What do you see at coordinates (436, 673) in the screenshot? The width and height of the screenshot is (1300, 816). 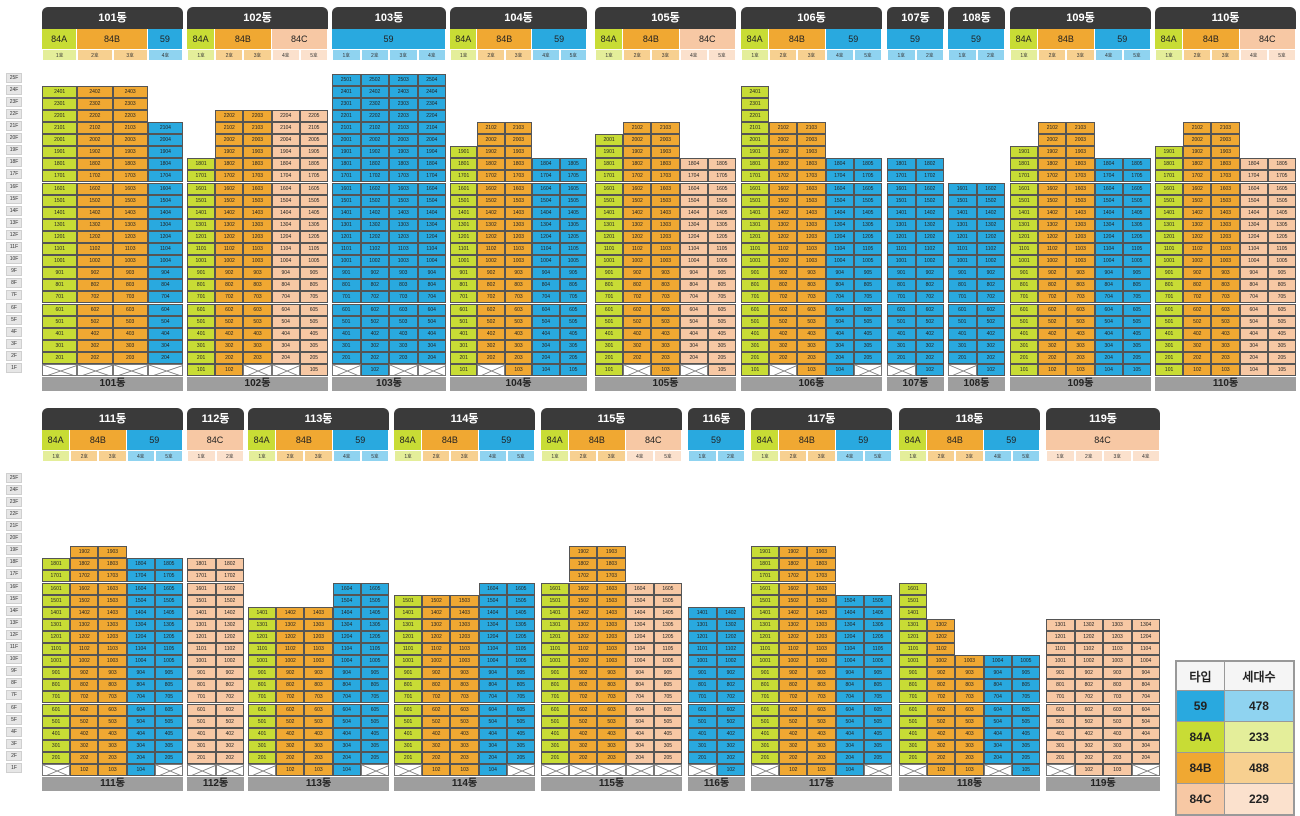 I see `unit-cell: 902` at bounding box center [436, 673].